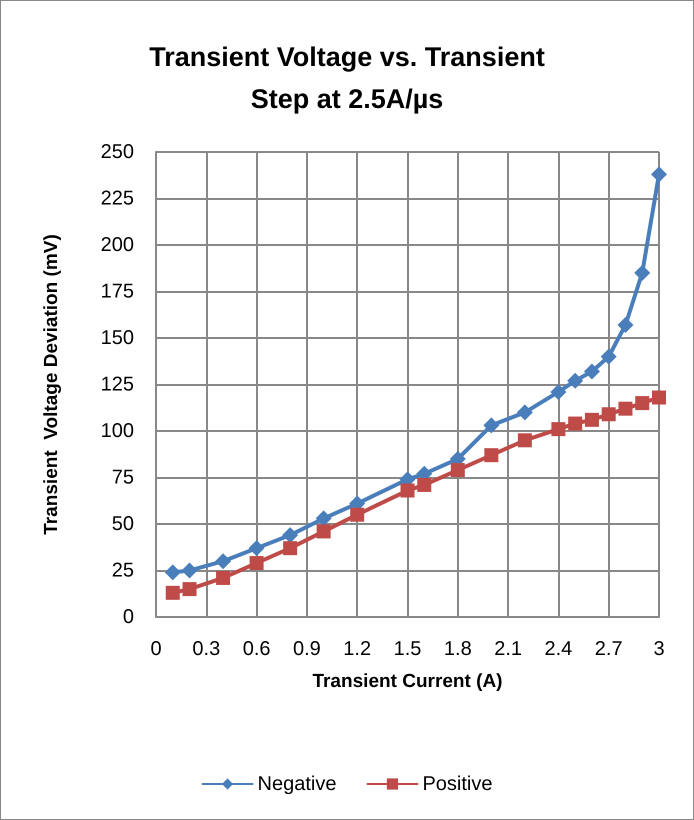  I want to click on y-tick-label: 125, so click(117, 385).